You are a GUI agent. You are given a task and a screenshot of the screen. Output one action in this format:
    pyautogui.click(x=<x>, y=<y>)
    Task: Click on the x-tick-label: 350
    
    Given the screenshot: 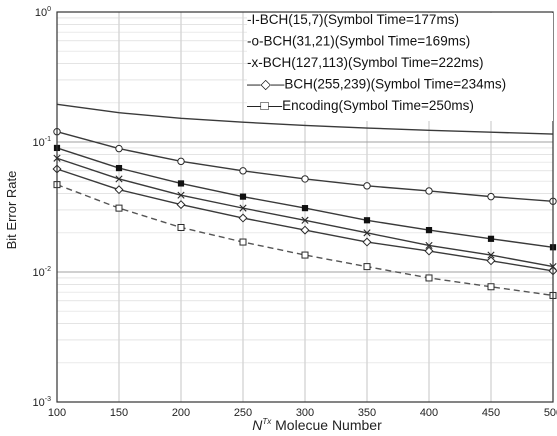 What is the action you would take?
    pyautogui.click(x=367, y=413)
    